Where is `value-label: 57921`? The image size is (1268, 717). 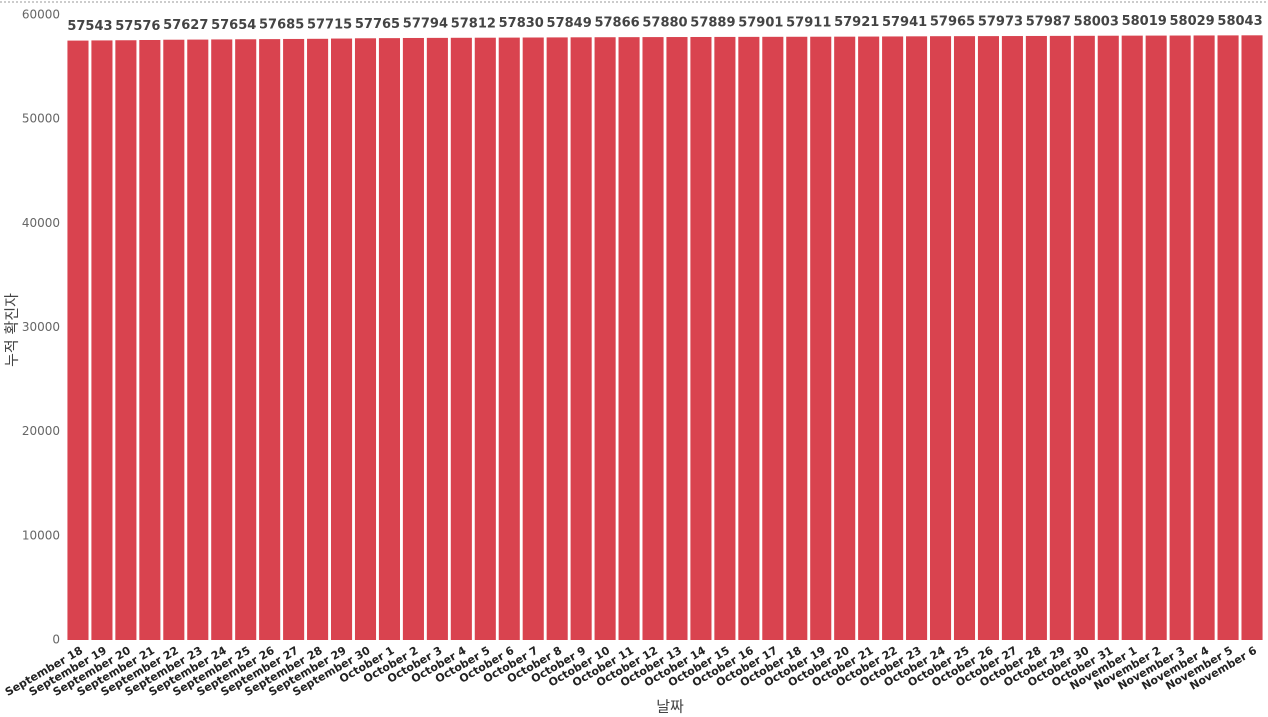
value-label: 57921 is located at coordinates (856, 22).